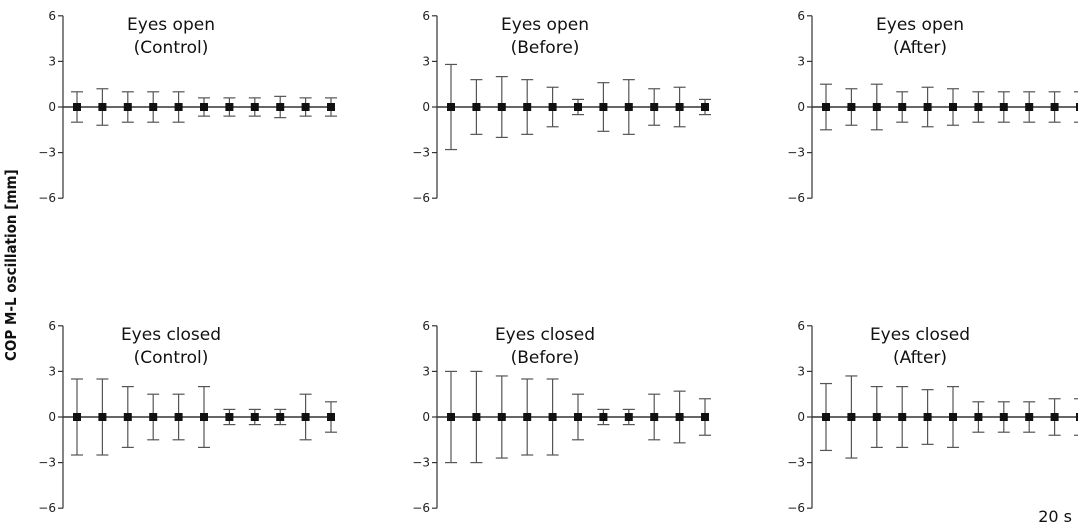 The width and height of the screenshot is (1078, 530). What do you see at coordinates (187, 417) in the screenshot?
I see `errorbar-panel: 6 3 0 −3 −6 Eyes closed (Control)` at bounding box center [187, 417].